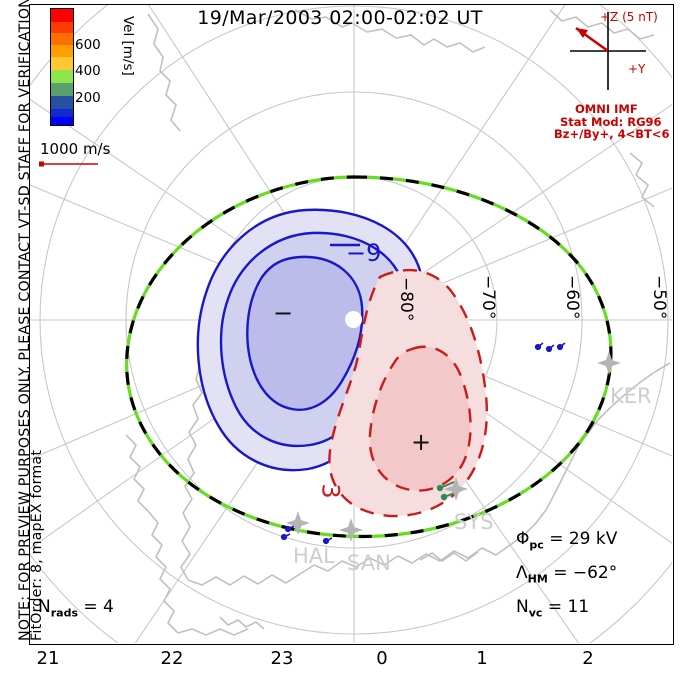 This screenshot has width=680, height=674. Describe the element at coordinates (75, 149) in the screenshot. I see `vector-scale-label: 1000 m/s` at that location.